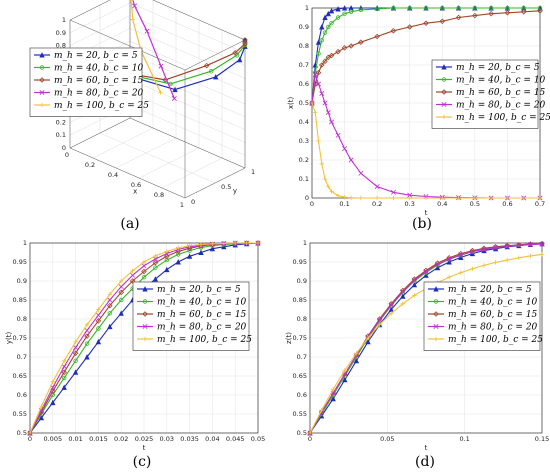 Image resolution: width=550 pixels, height=474 pixels. Describe the element at coordinates (300, 376) in the screenshot. I see `panel-d-ytick-3: 0.65` at that location.